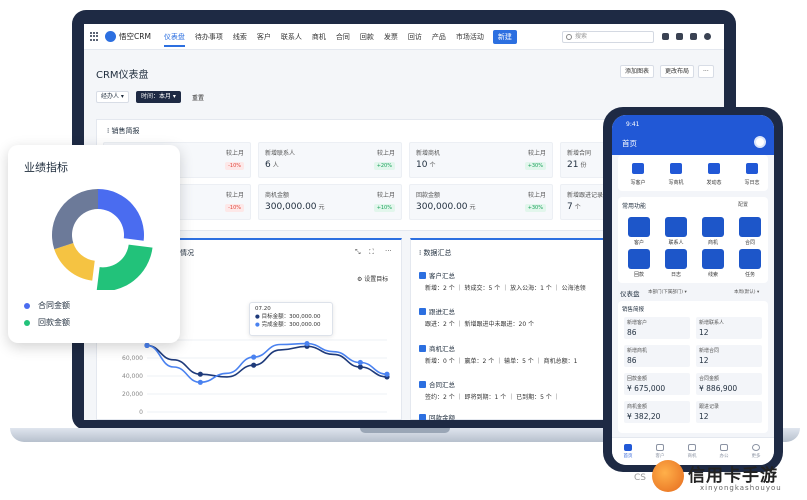 The width and height of the screenshot is (807, 500). I want to click on func-opportunity-icon, so click(713, 227).